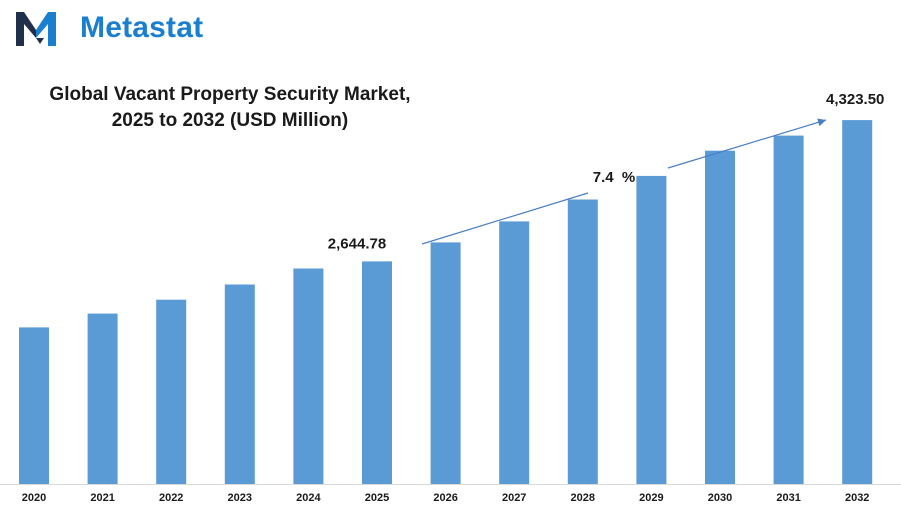 This screenshot has height=514, width=901. Describe the element at coordinates (142, 27) in the screenshot. I see `brand-name: Metastat` at that location.